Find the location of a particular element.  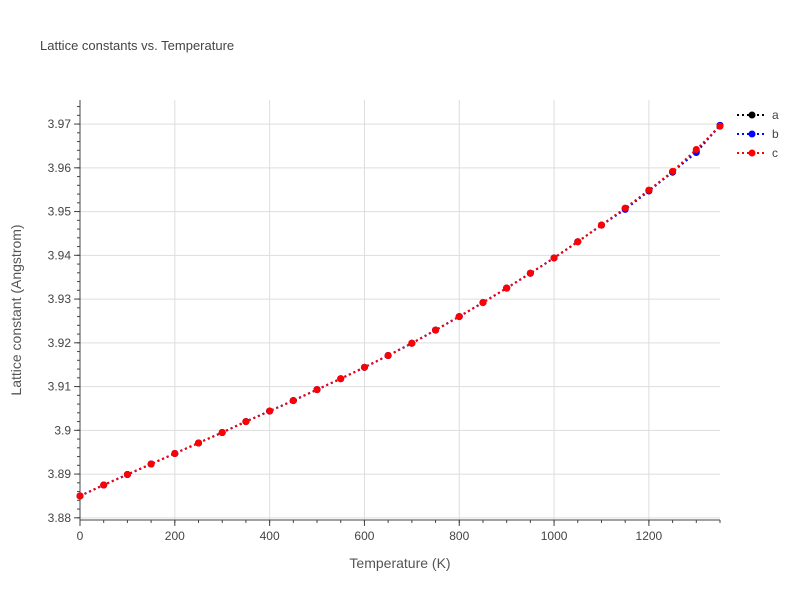

x-axis-label: Temperature (K) is located at coordinates (399, 563).